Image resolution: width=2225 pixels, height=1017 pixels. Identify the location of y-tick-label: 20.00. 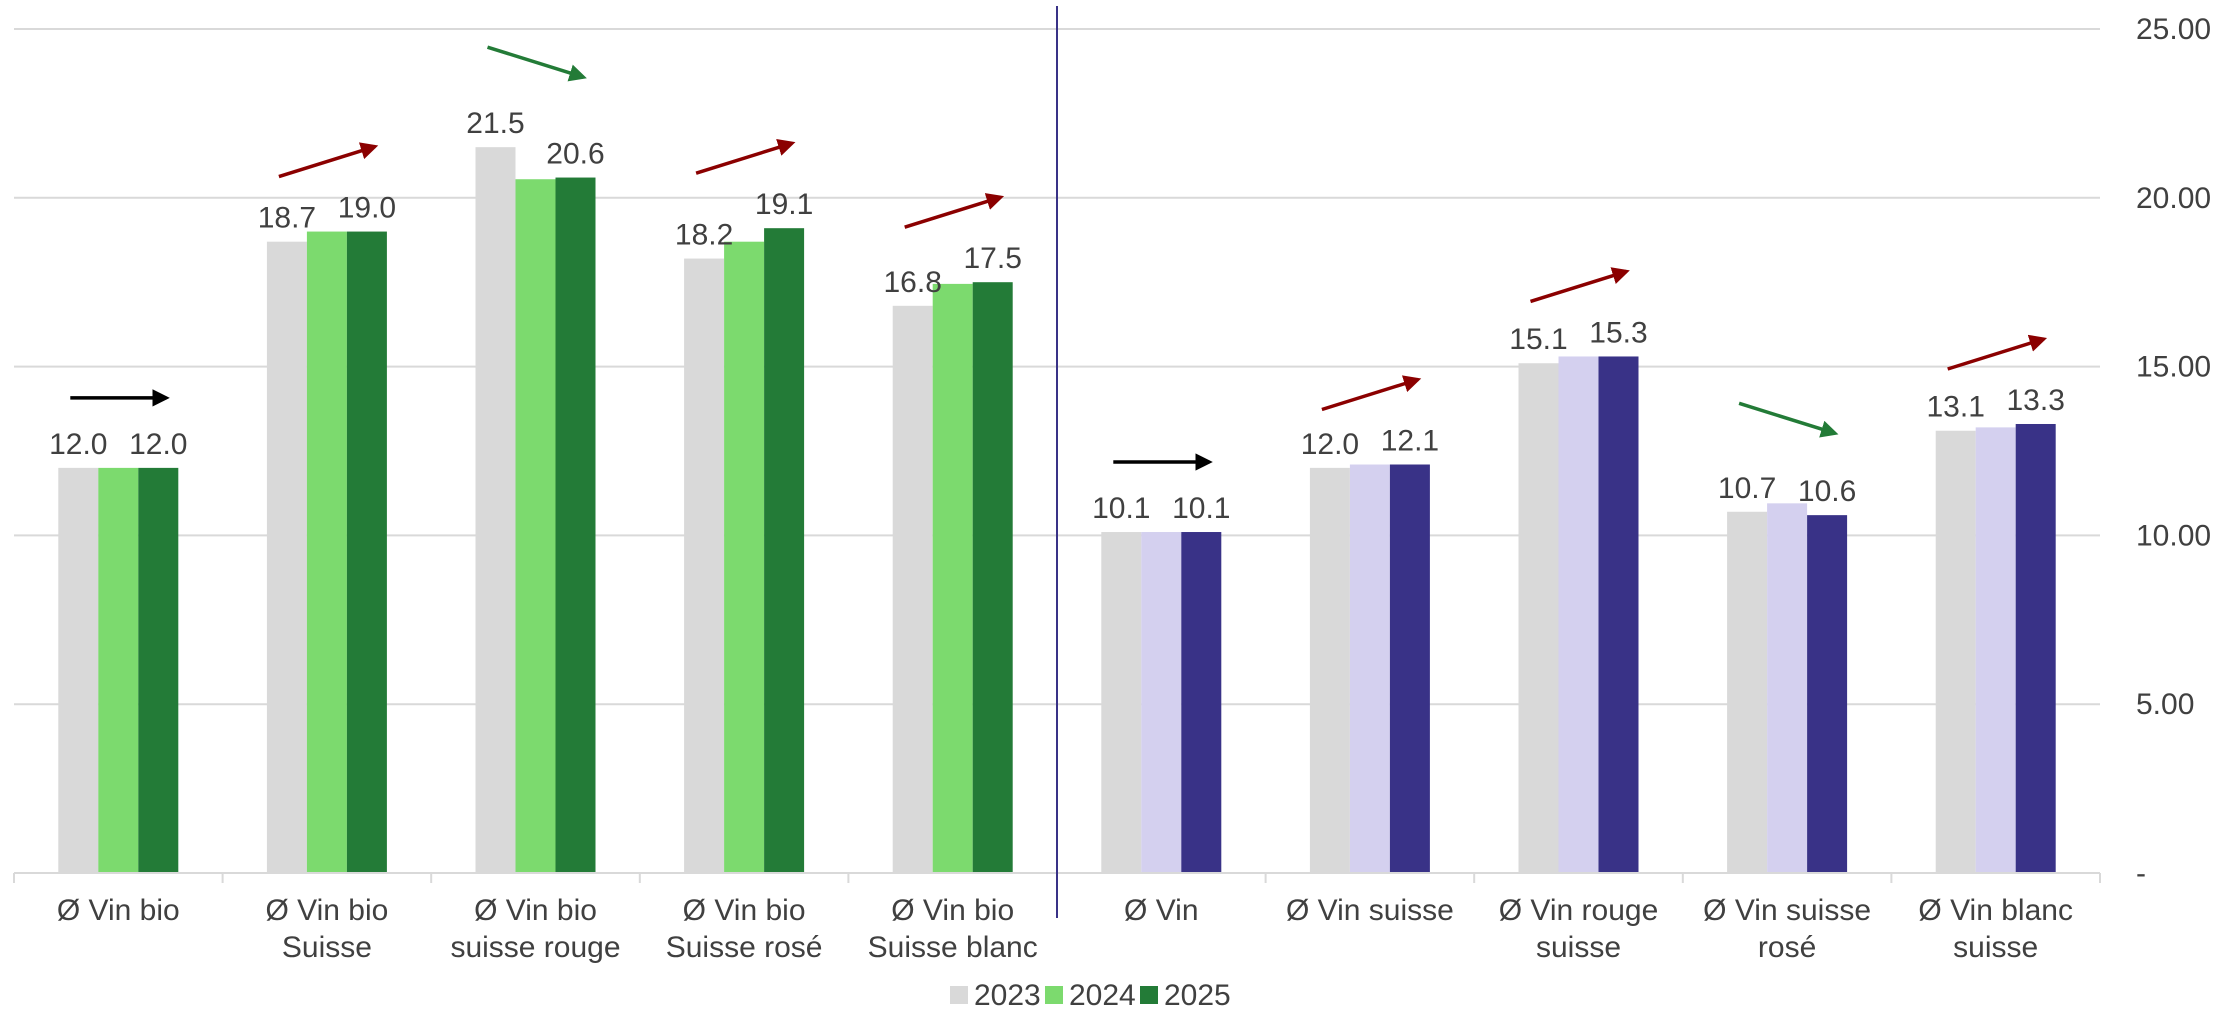
(2173, 198).